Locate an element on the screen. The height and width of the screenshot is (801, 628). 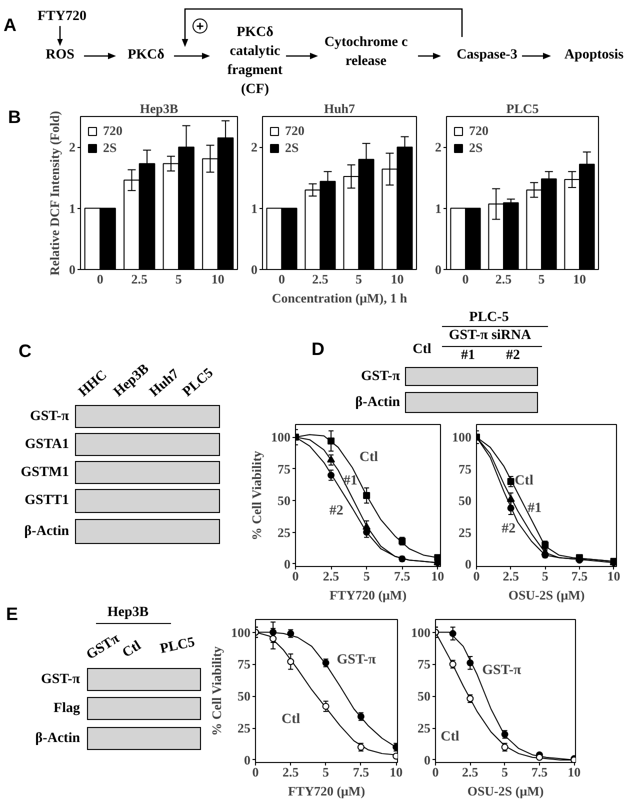
x-tick-label: 0 is located at coordinates (100, 279).